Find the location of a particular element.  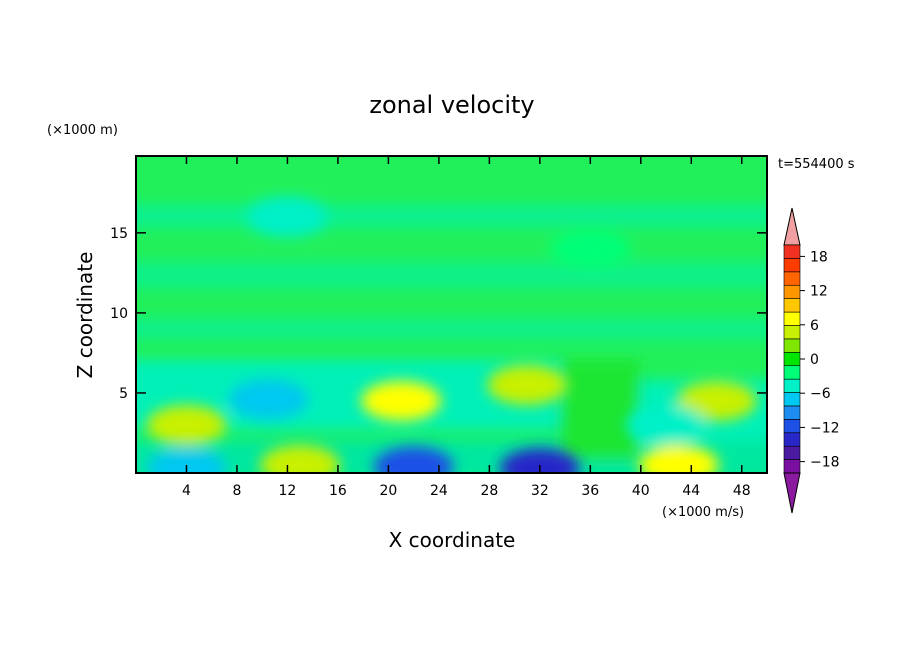

colorbar: 18 12 6 0 −6 −12 −18 is located at coordinates (811, 360).